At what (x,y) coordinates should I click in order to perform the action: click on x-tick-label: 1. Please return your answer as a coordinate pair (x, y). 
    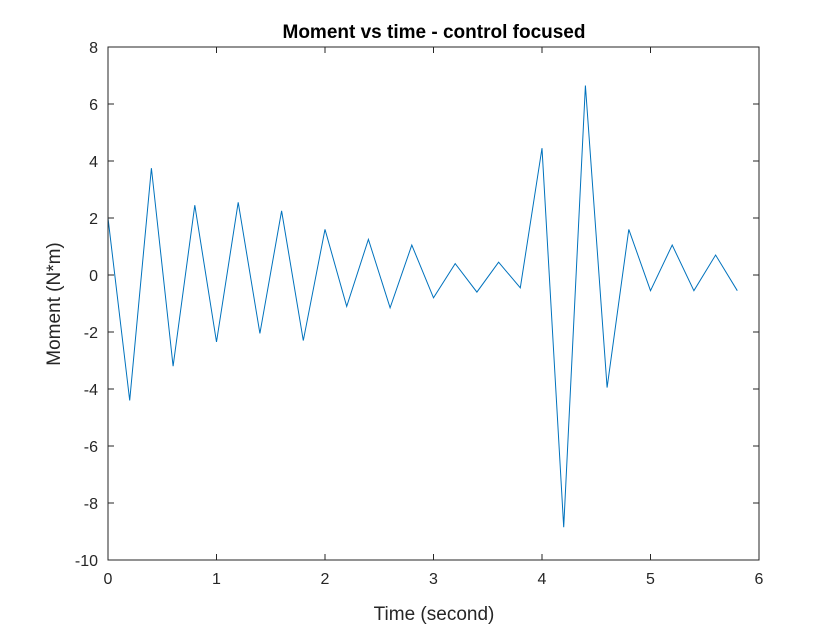
    Looking at the image, I should click on (216, 579).